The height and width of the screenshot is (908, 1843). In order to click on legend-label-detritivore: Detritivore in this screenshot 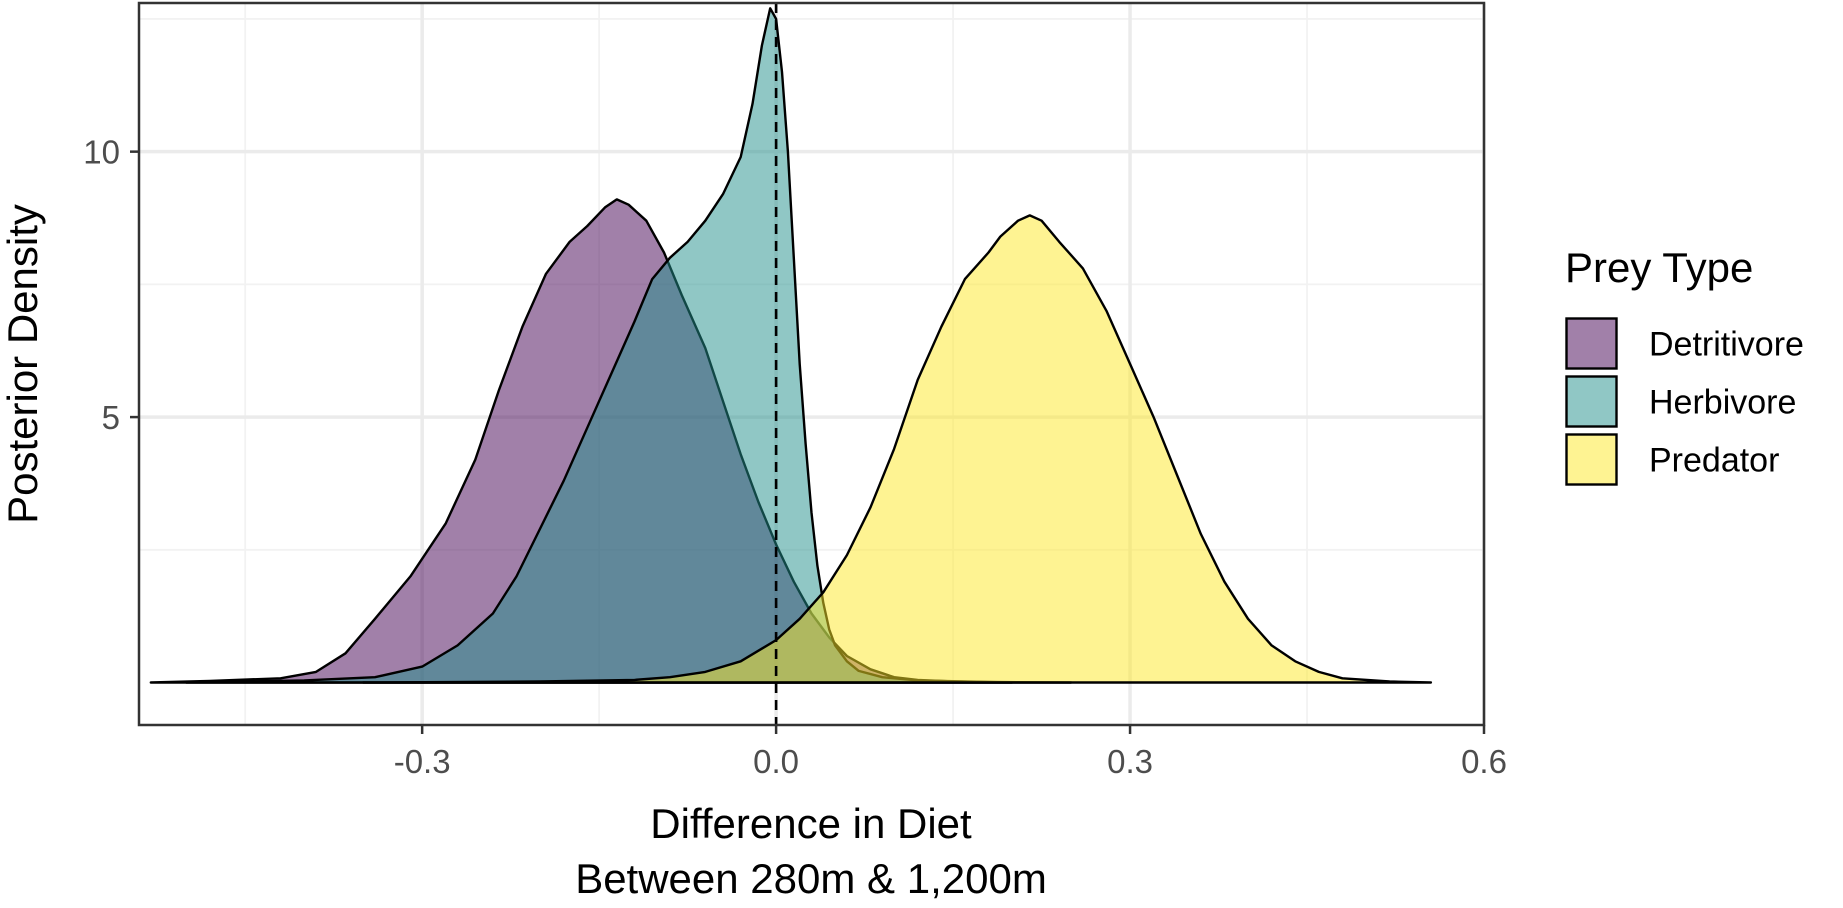, I will do `click(1726, 345)`.